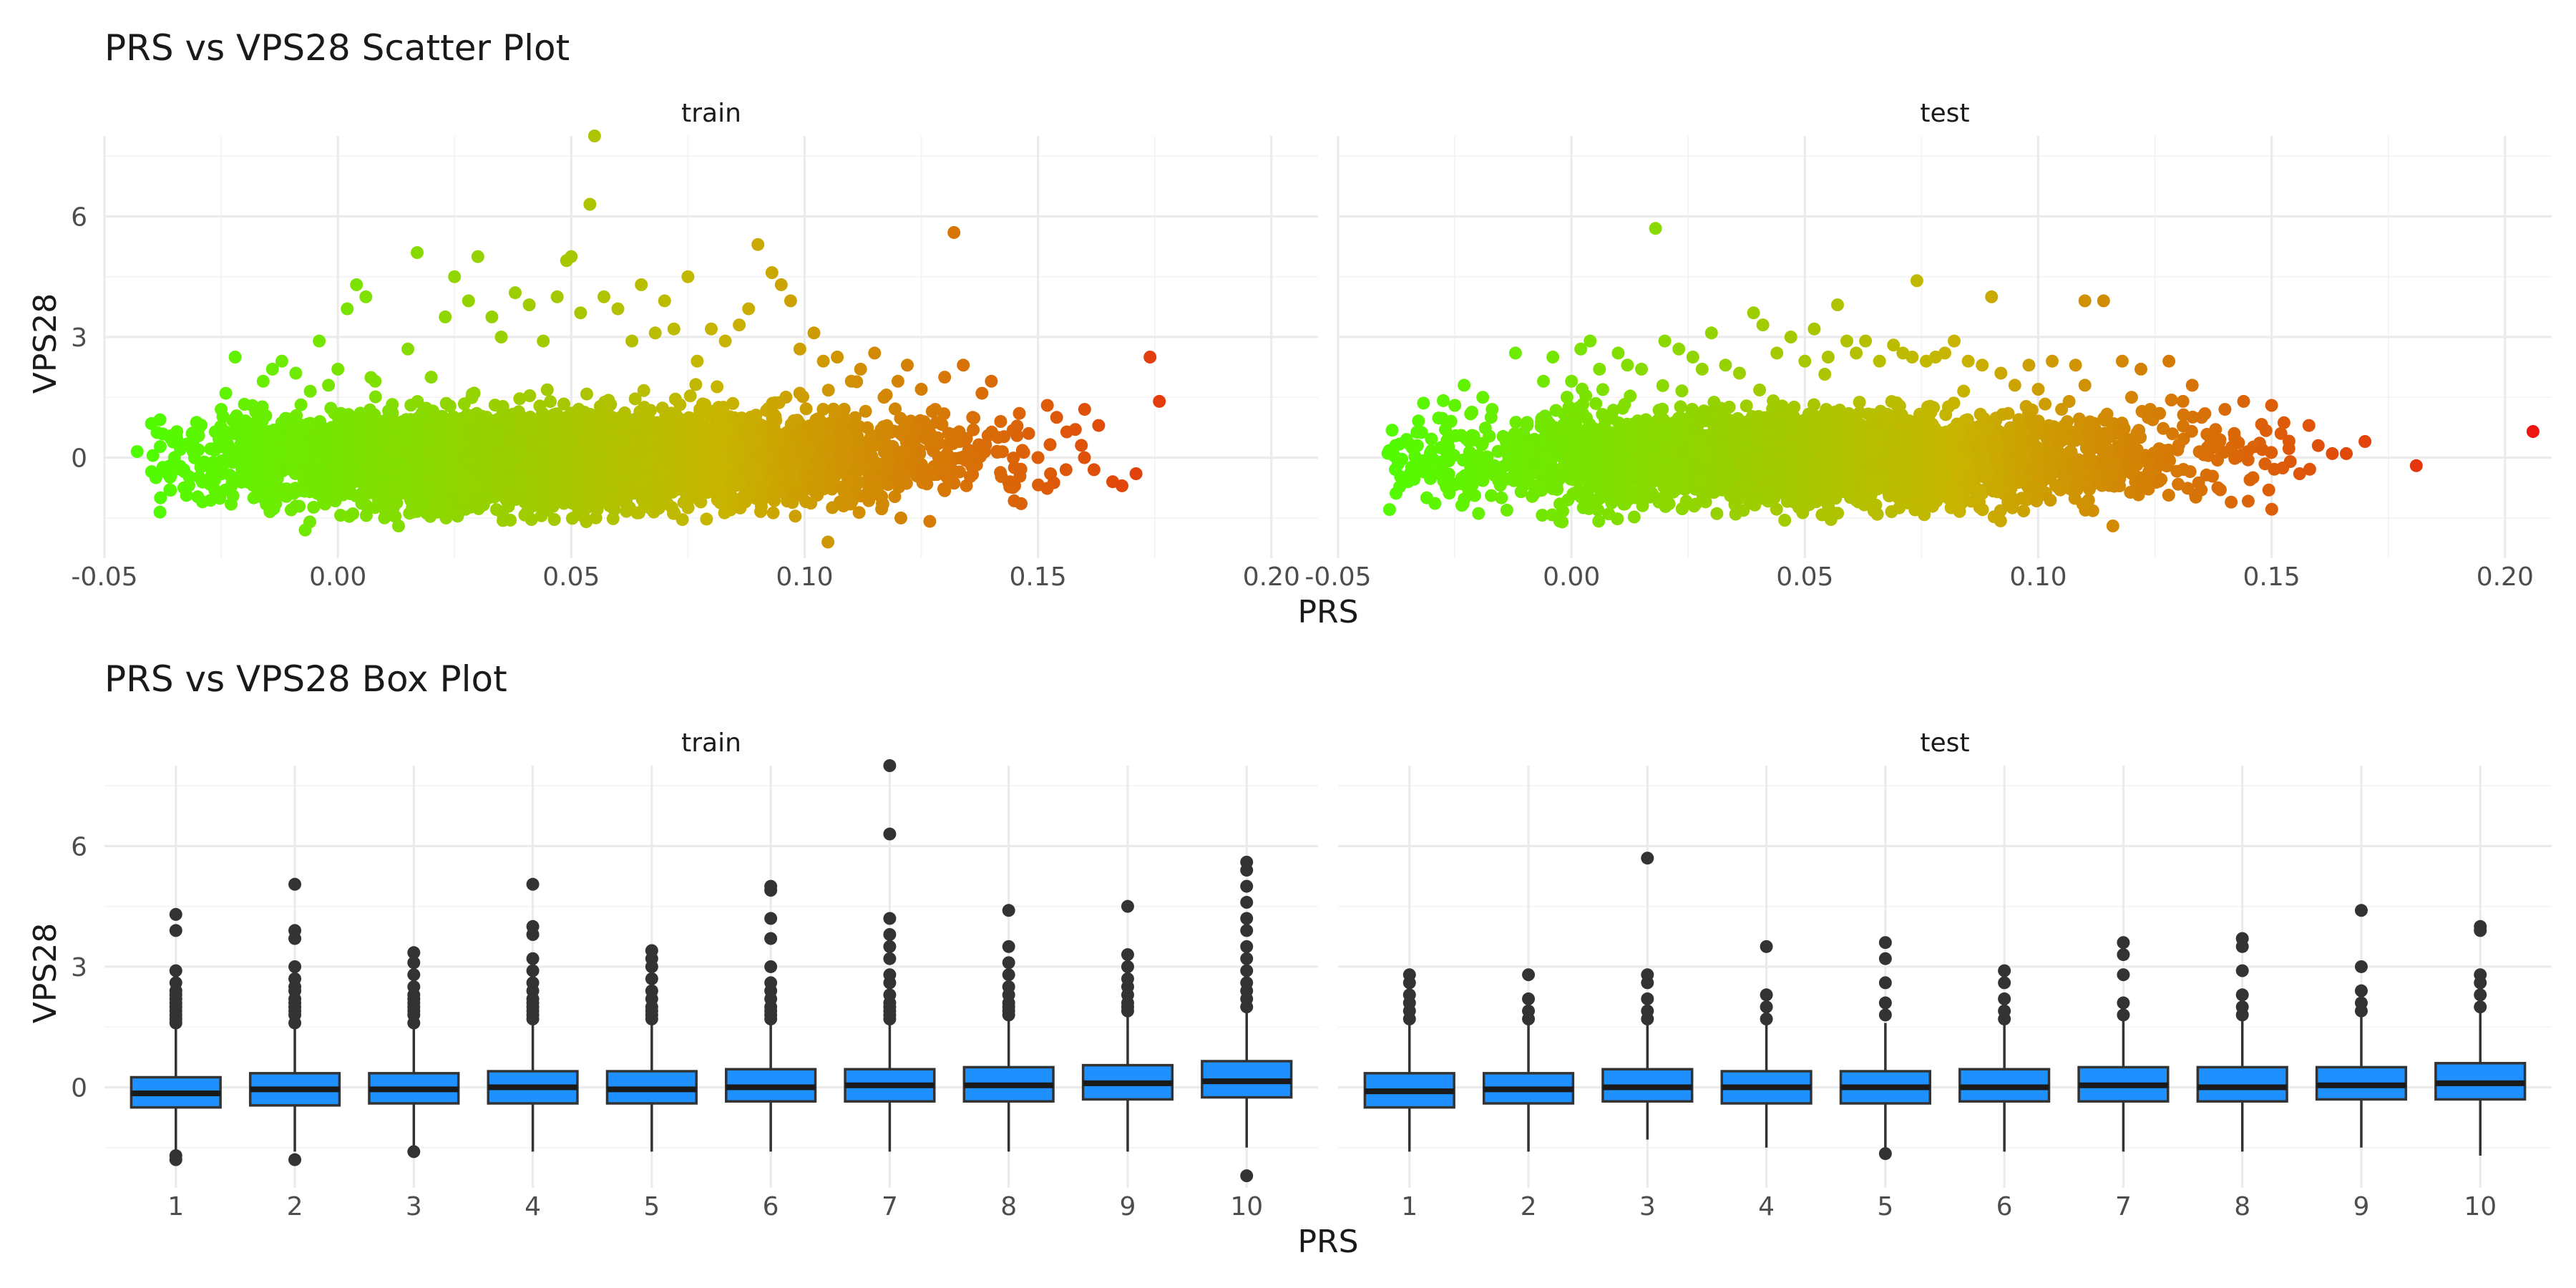  I want to click on scatter-title: PRS vs VPS28 Scatter Plot, so click(337, 48).